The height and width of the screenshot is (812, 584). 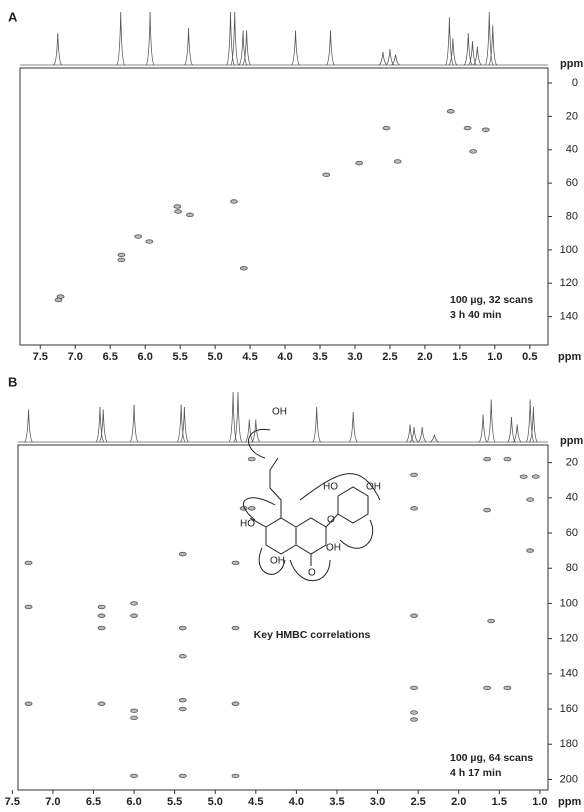 What do you see at coordinates (424, 357) in the screenshot?
I see `x-tick-label: 2.0` at bounding box center [424, 357].